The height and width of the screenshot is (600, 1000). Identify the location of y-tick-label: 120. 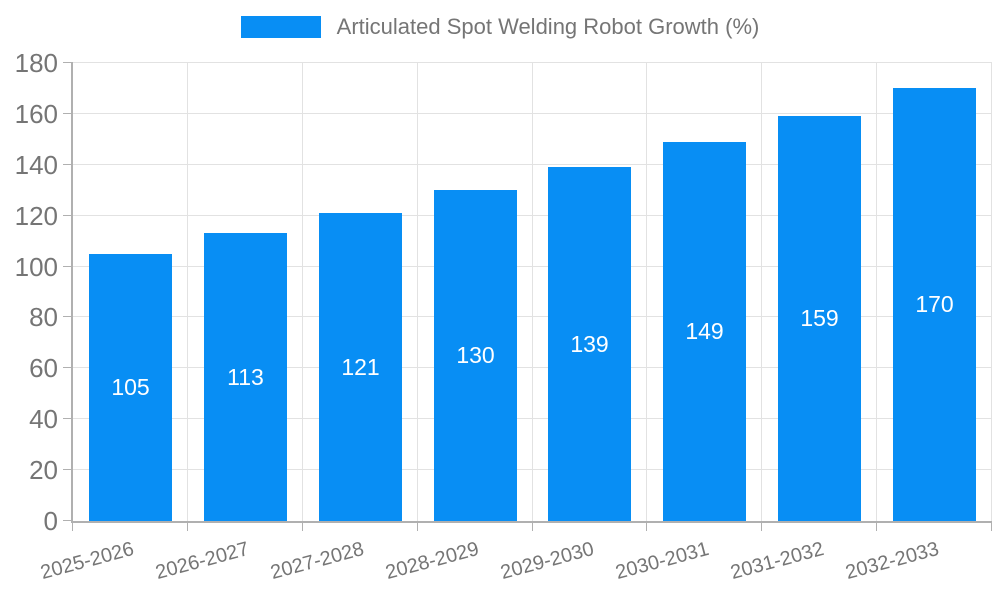
(36, 216).